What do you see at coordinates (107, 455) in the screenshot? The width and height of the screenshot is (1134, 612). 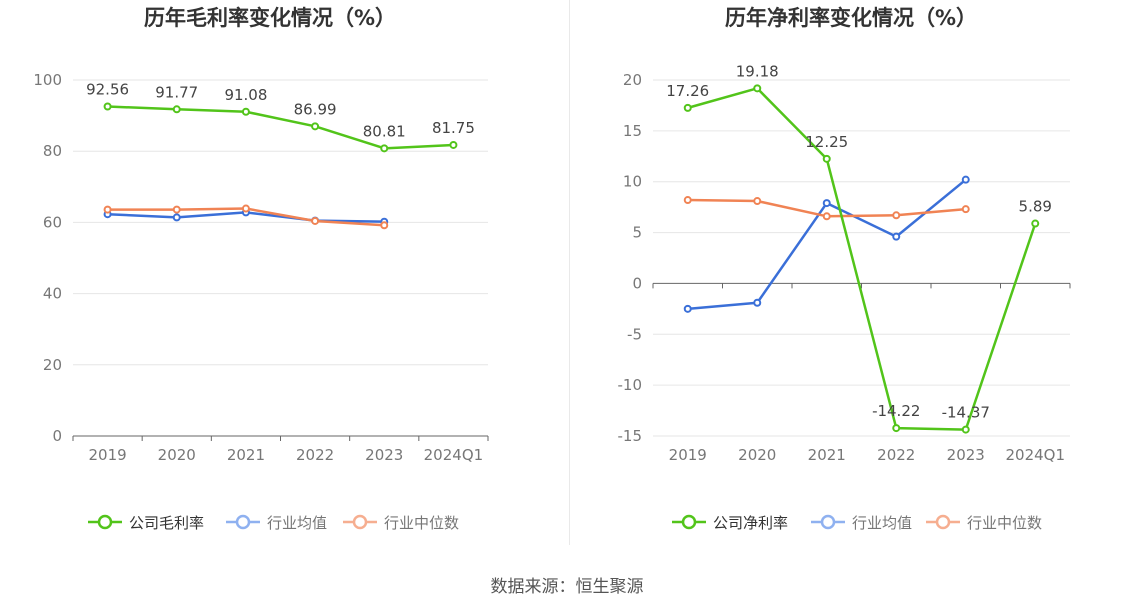 I see `chart1-x-tick-label: 2019` at bounding box center [107, 455].